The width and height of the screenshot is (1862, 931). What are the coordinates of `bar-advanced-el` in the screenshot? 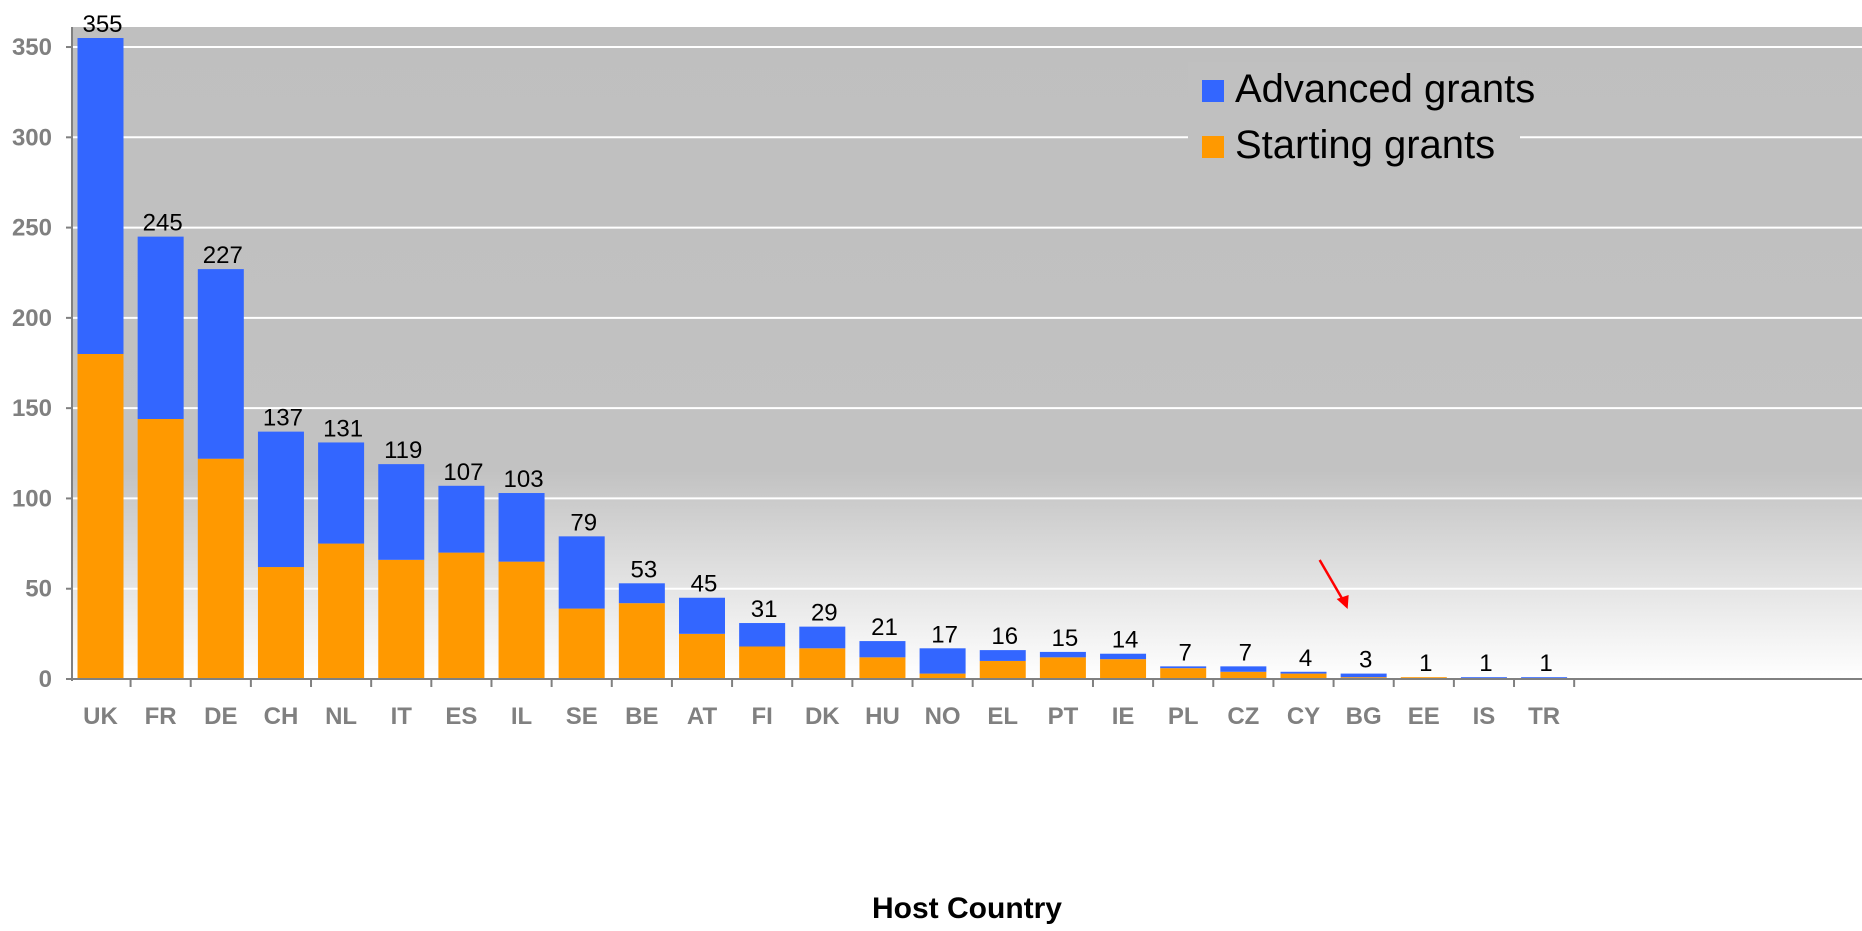 It's located at (1002, 655).